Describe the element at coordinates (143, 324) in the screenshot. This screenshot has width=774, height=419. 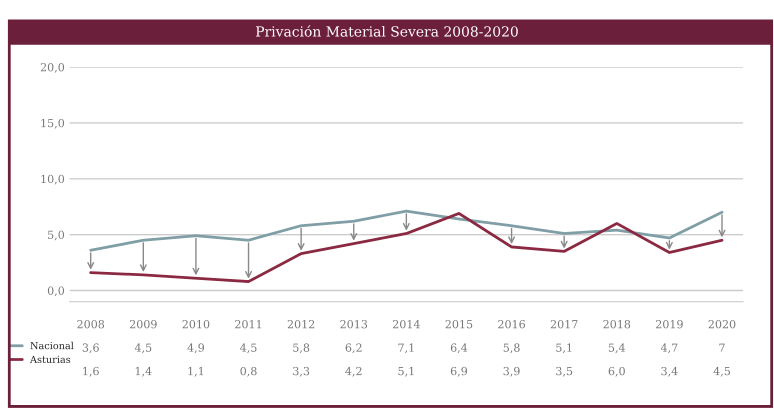
I see `x-tick-label: 2009` at that location.